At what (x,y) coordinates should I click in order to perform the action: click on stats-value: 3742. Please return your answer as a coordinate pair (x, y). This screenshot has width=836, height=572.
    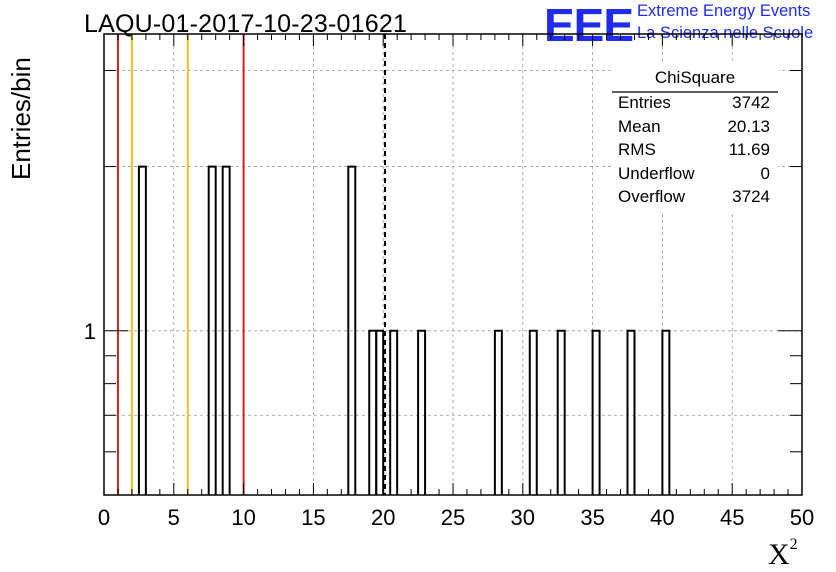
    Looking at the image, I should click on (751, 102).